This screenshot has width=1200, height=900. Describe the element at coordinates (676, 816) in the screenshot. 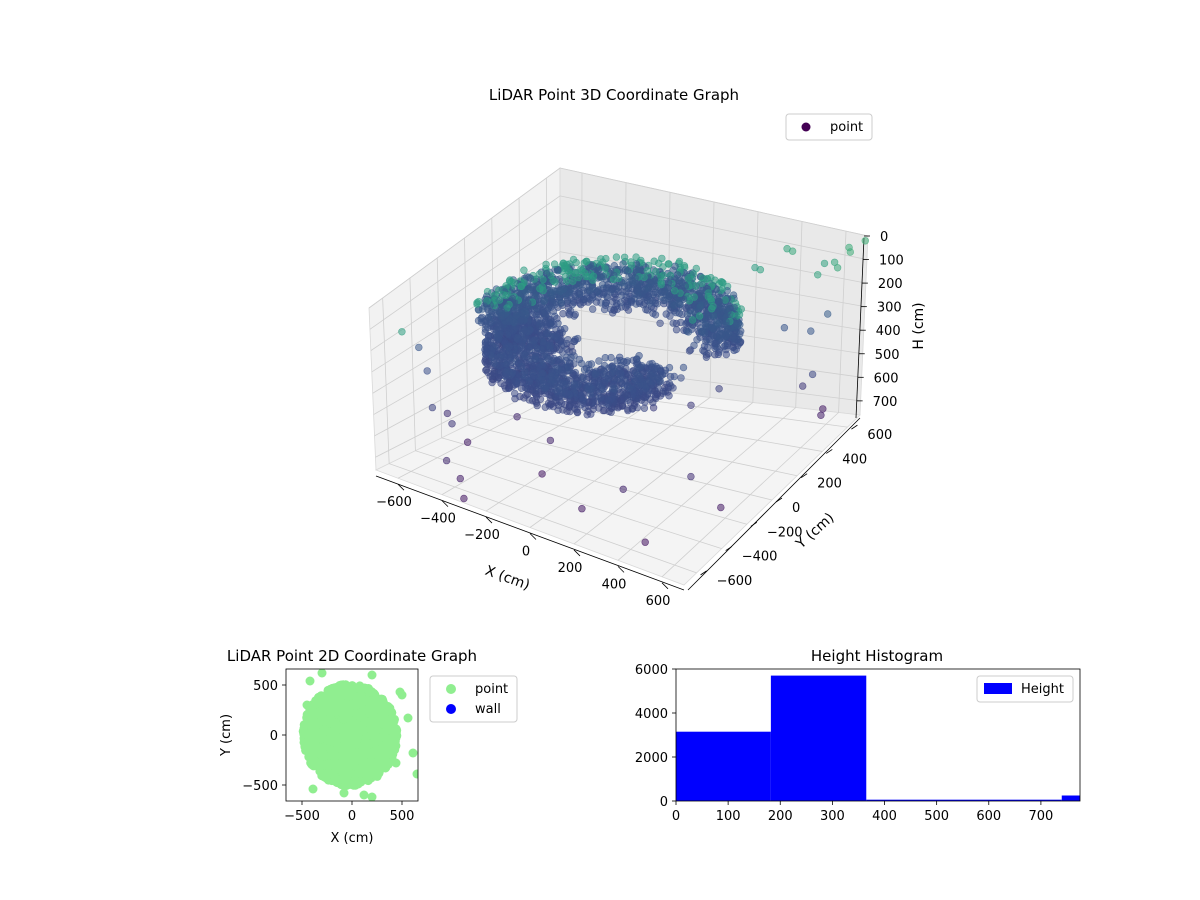

I see `x-tick-label-hist: 0` at that location.